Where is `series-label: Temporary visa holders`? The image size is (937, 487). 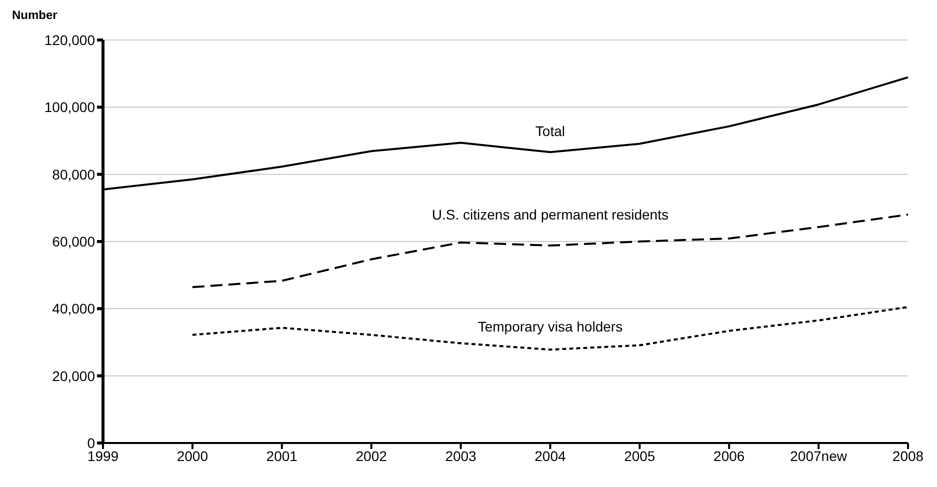
series-label: Temporary visa holders is located at coordinates (550, 326).